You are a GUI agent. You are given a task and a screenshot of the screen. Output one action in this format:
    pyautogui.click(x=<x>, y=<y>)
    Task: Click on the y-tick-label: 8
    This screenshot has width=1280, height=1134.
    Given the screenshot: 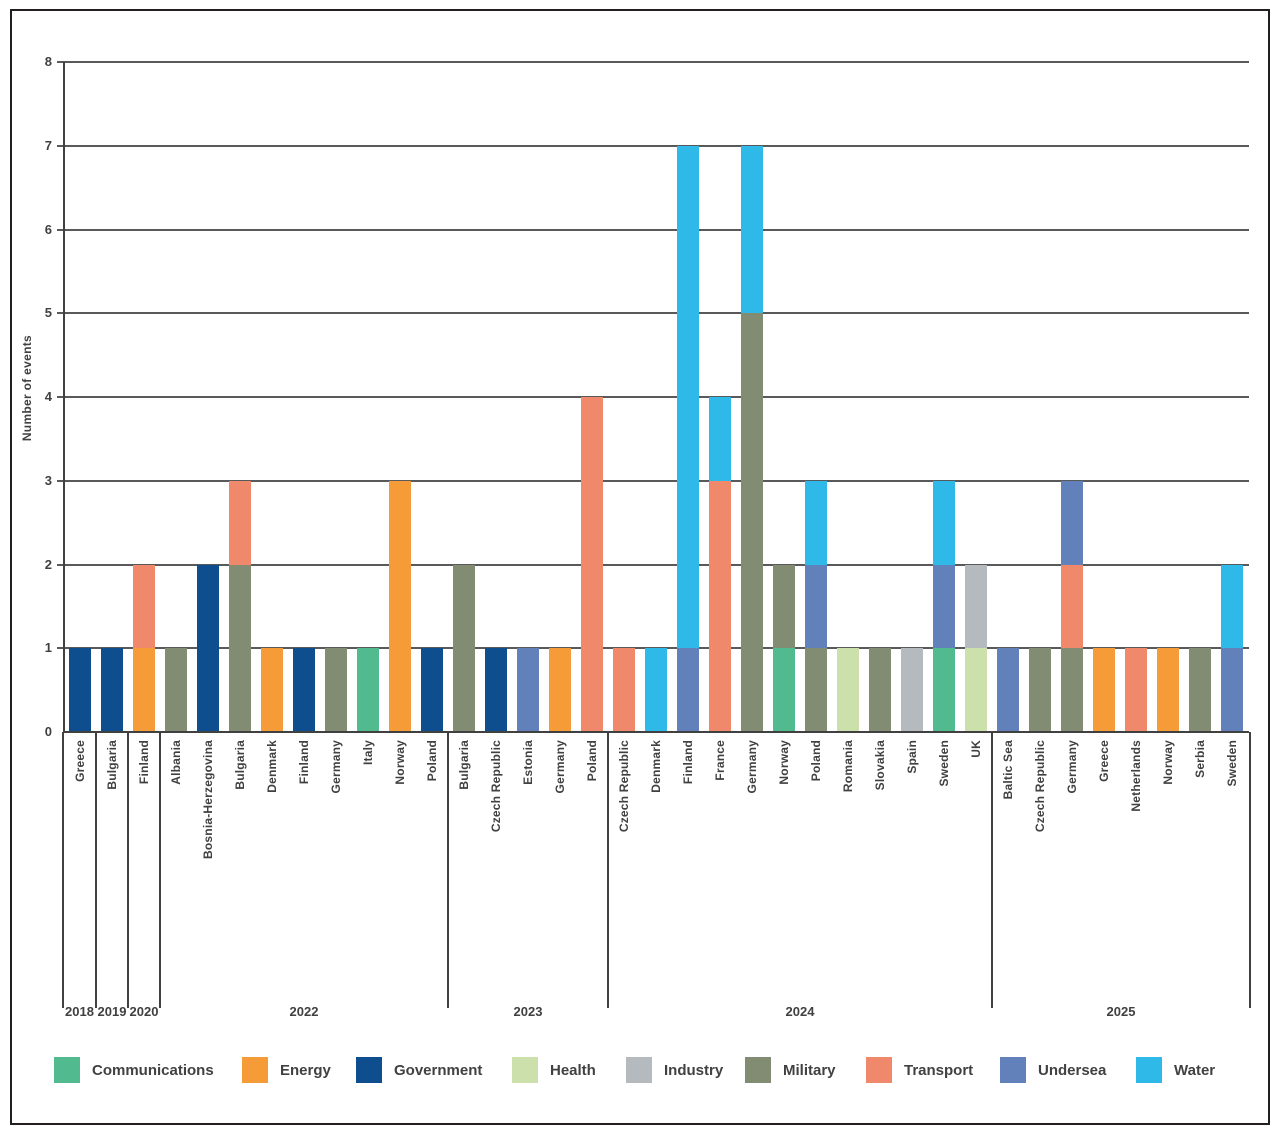 What is the action you would take?
    pyautogui.click(x=48, y=61)
    